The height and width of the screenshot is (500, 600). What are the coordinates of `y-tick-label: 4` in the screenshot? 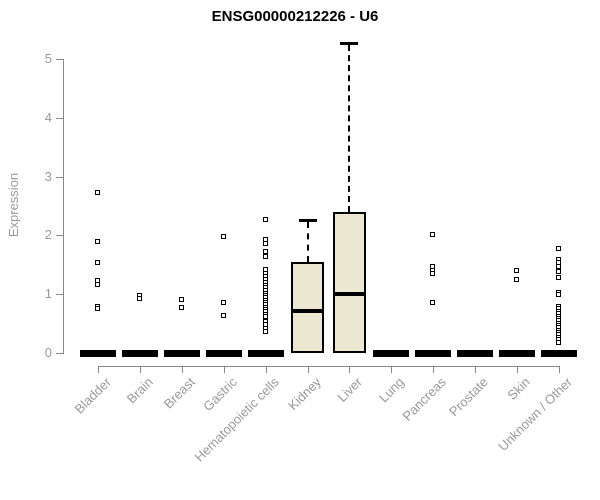 It's located at (48, 117).